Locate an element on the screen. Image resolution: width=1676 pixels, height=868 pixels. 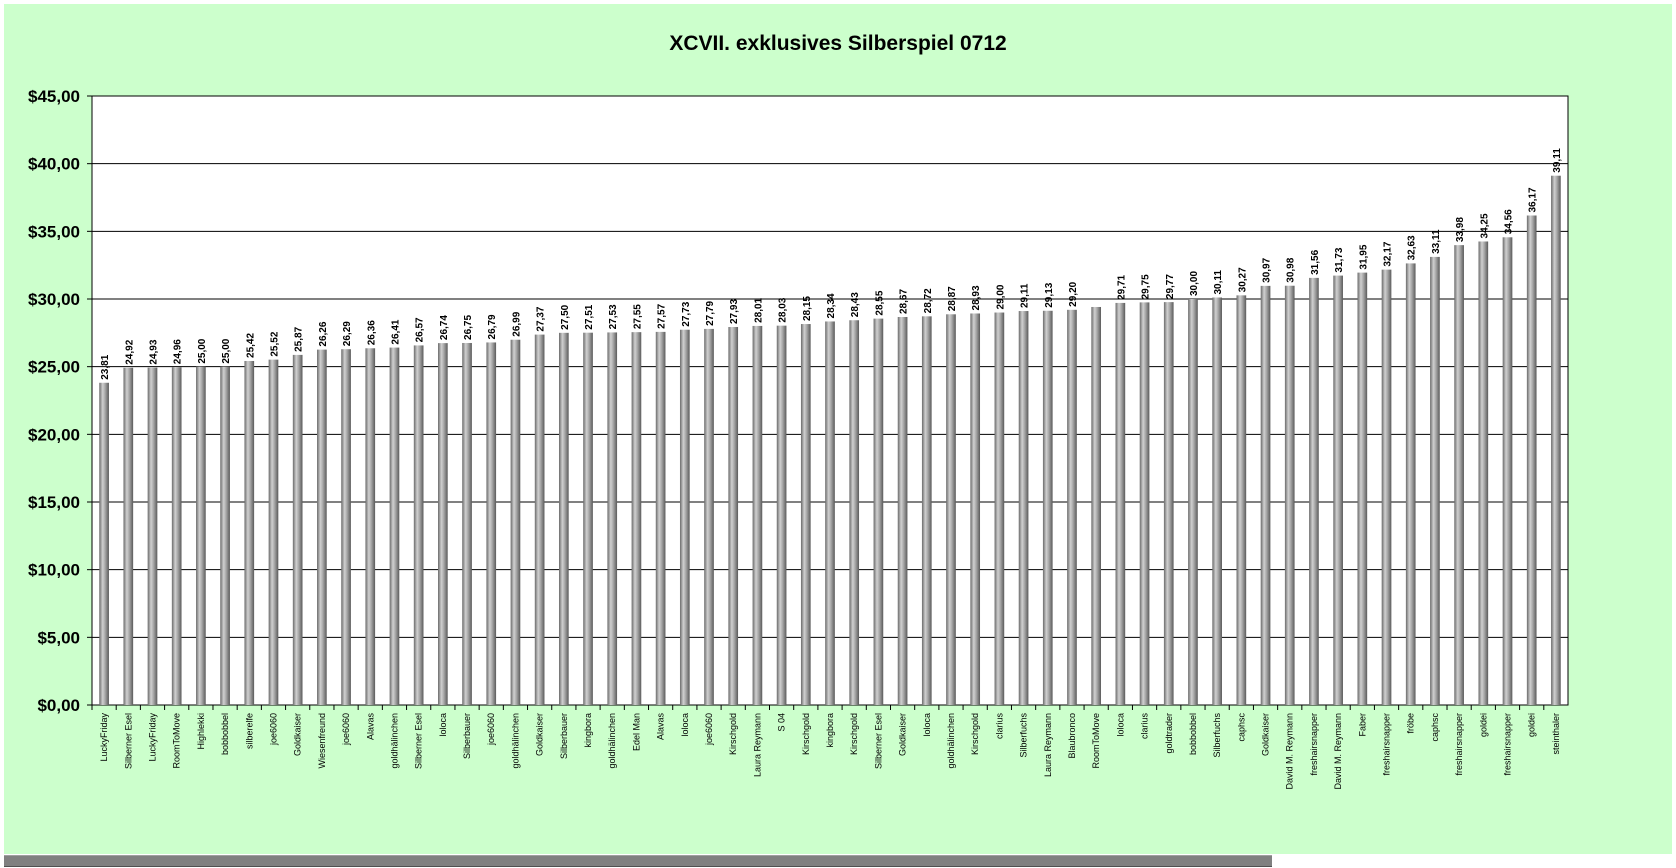
x-tick-label: Kirschgold is located at coordinates (733, 734).